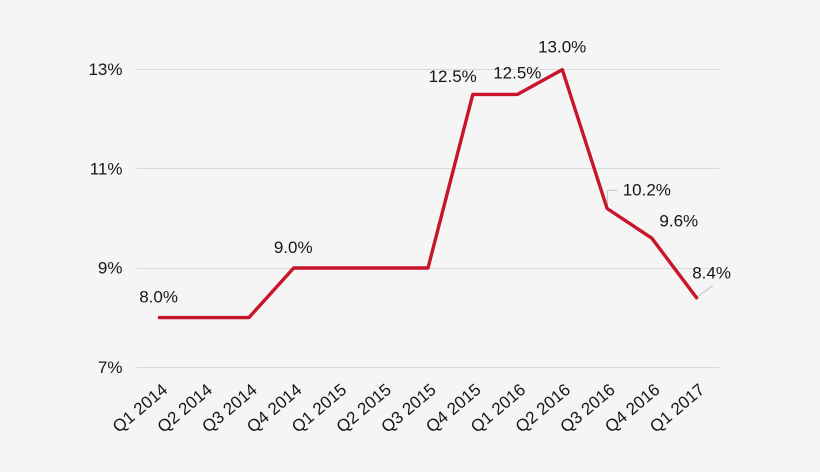 The image size is (820, 472). What do you see at coordinates (562, 47) in the screenshot?
I see `svg-text: 13.0%` at bounding box center [562, 47].